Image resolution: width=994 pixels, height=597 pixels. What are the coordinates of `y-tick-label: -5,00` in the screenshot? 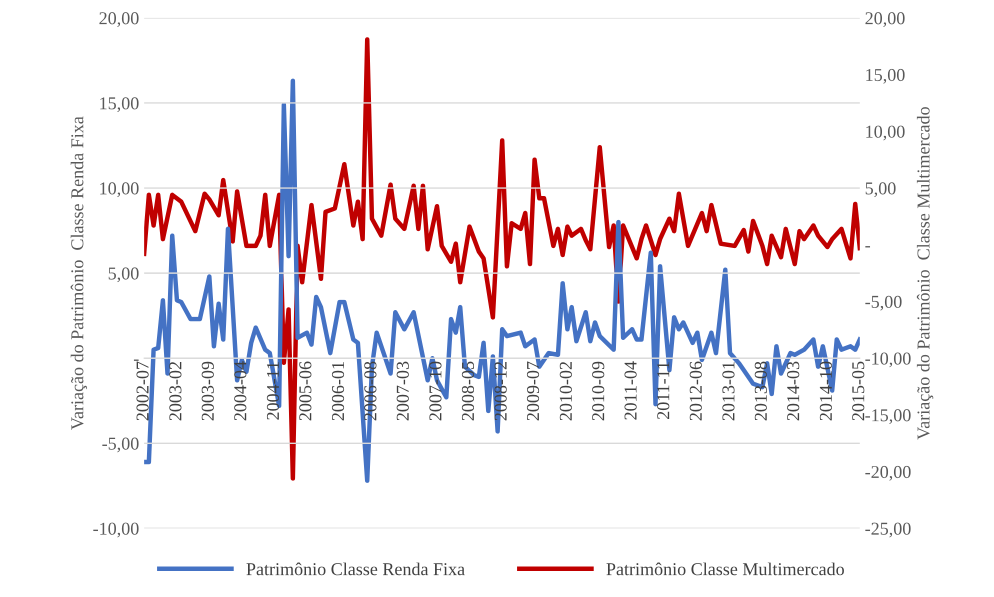 It's located at (120, 445).